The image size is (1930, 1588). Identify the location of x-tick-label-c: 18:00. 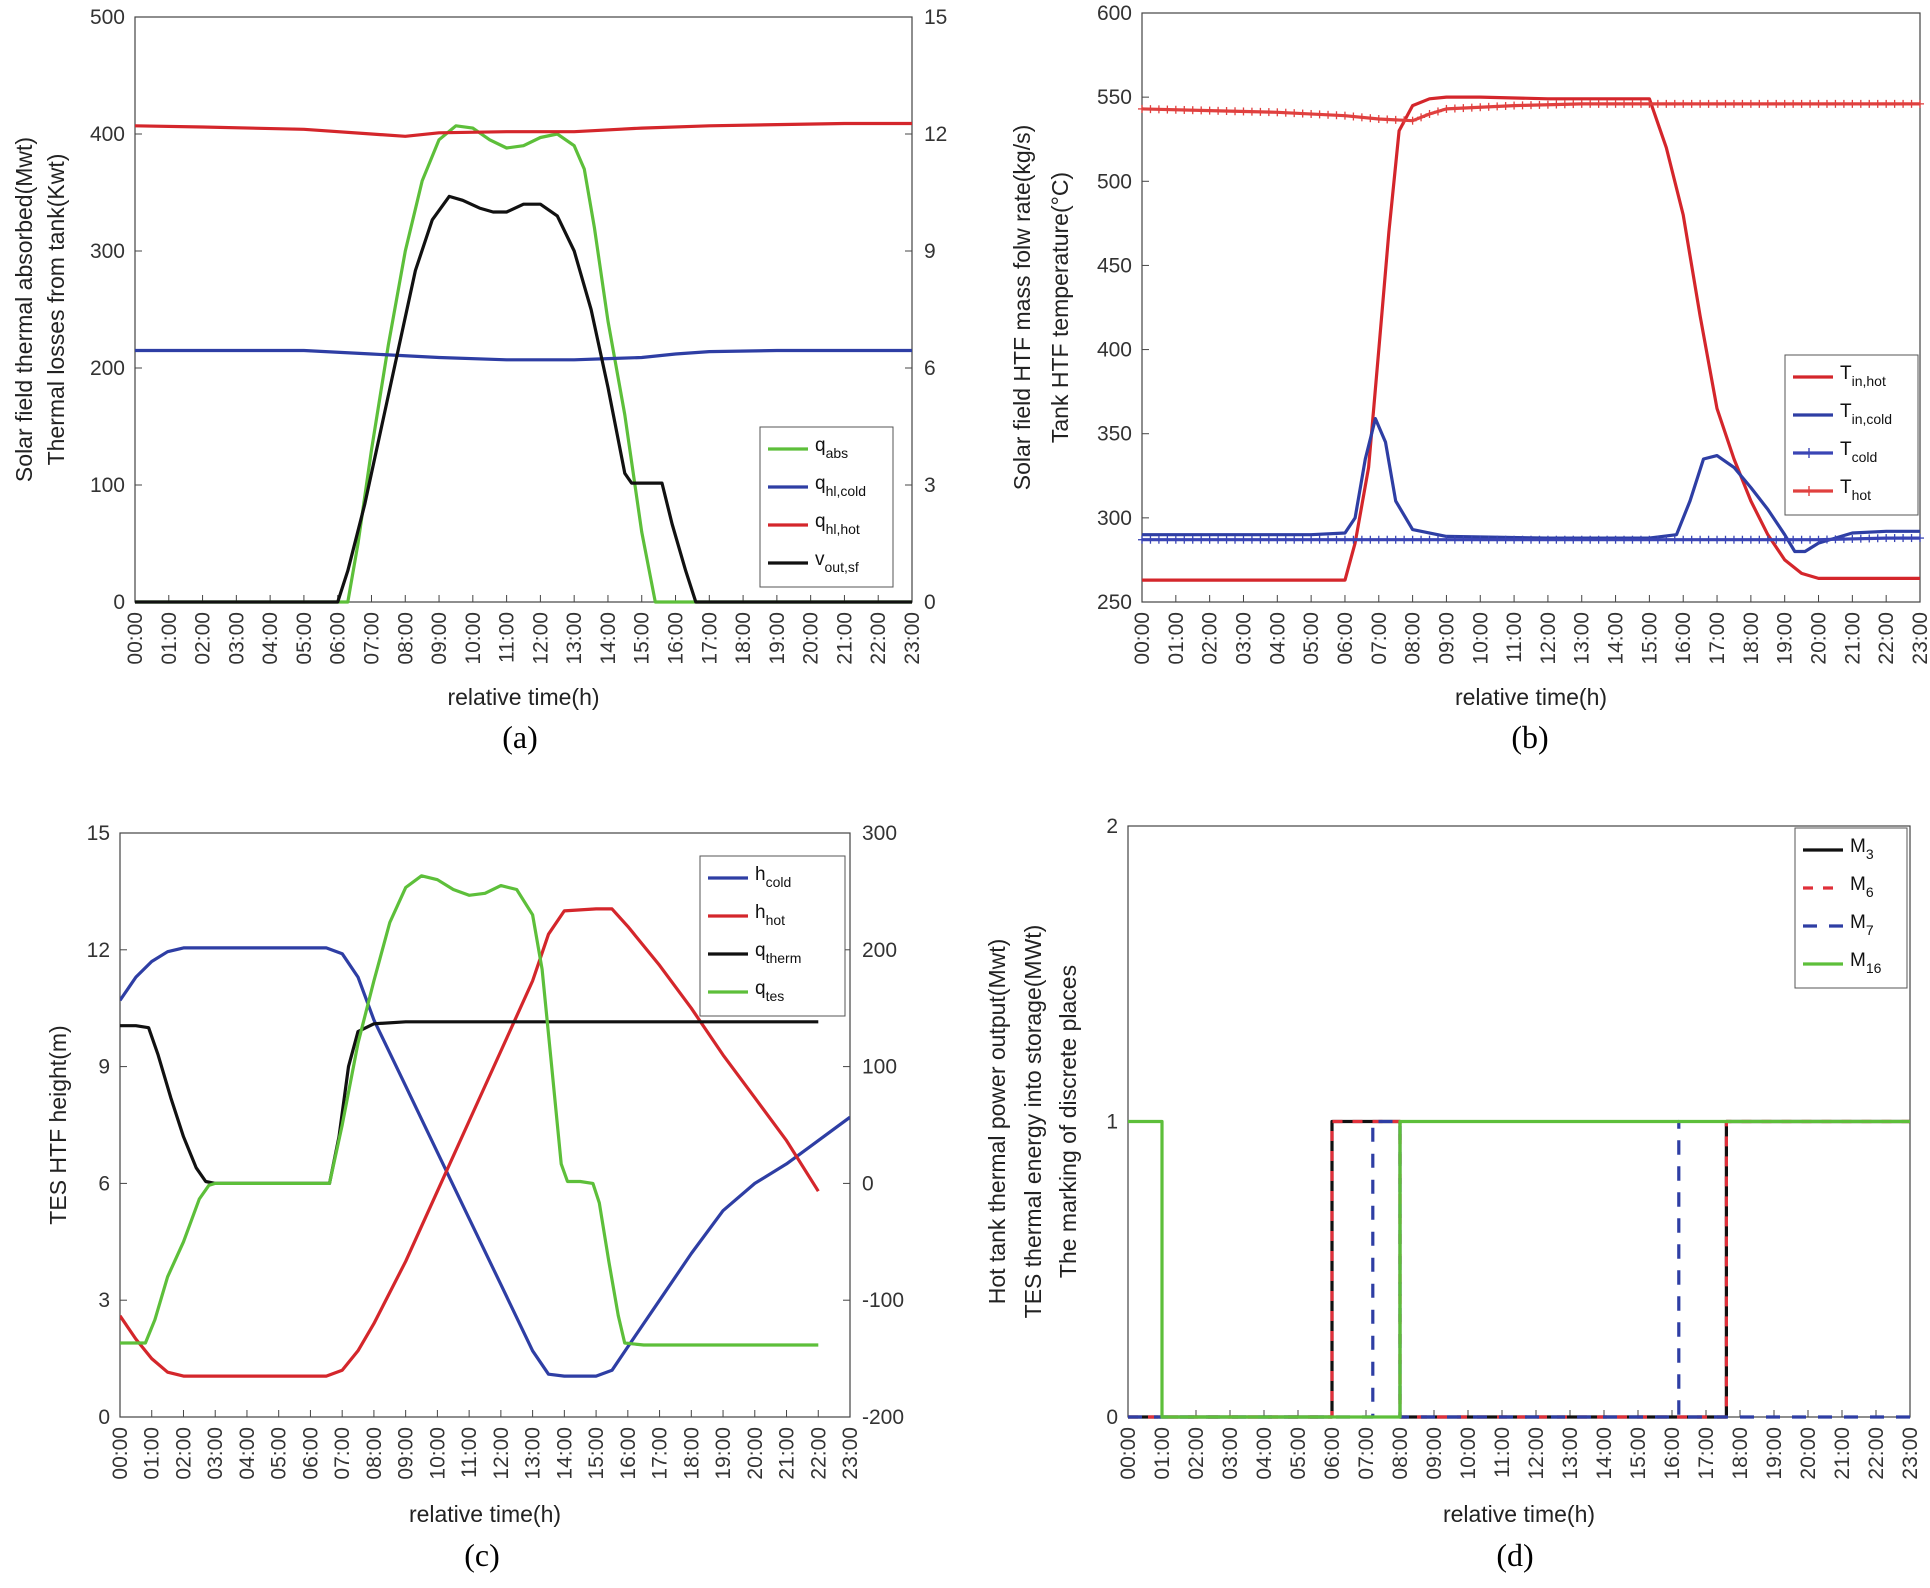
(691, 1453).